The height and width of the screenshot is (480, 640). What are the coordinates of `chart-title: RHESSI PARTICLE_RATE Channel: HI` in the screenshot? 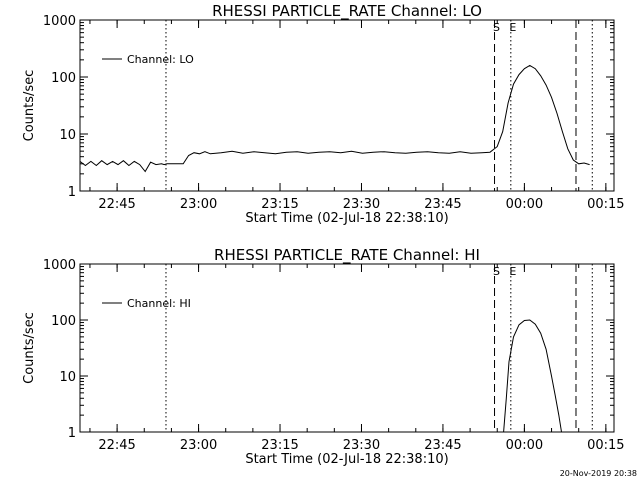 It's located at (347, 255).